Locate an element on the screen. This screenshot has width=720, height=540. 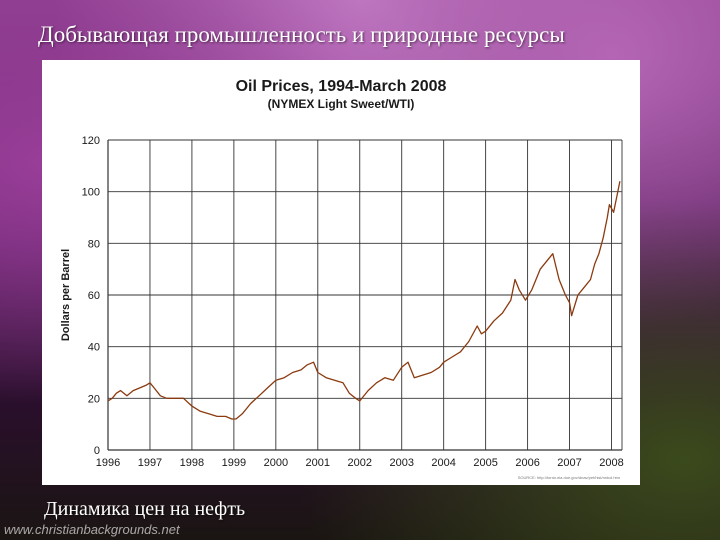
x-tick-label: 2000 is located at coordinates (276, 463).